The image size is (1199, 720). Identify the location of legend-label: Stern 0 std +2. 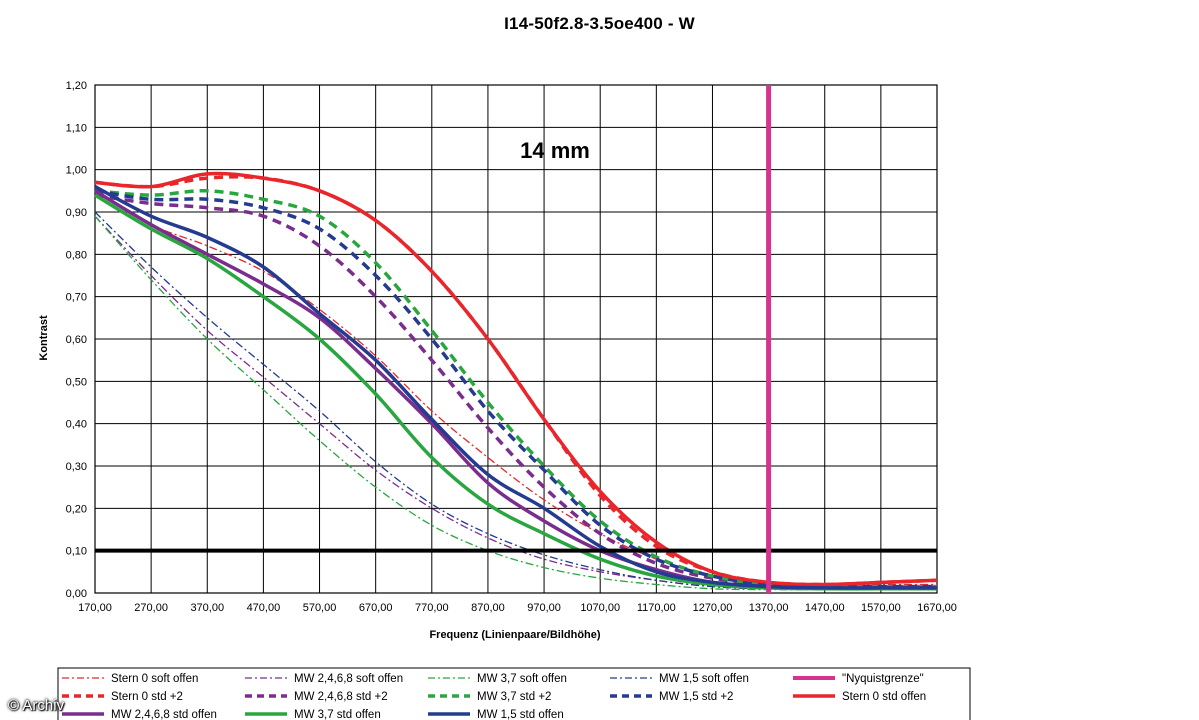
(147, 697).